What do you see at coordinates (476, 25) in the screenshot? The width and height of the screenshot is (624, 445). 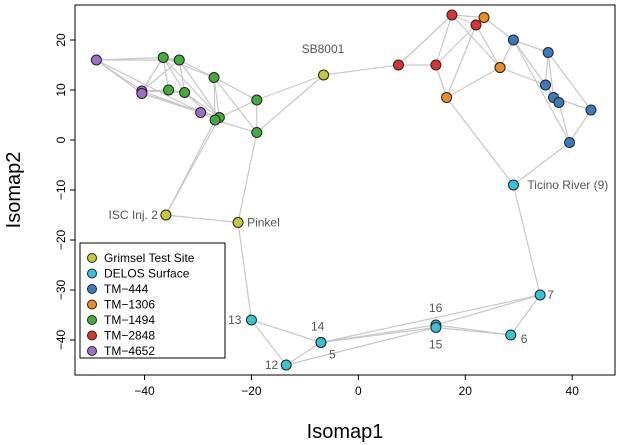 I see `point-p20` at bounding box center [476, 25].